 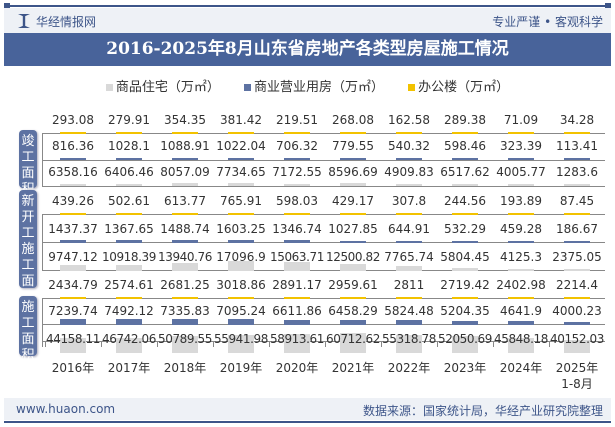 I want to click on value-label: 4909.83, so click(x=409, y=172).